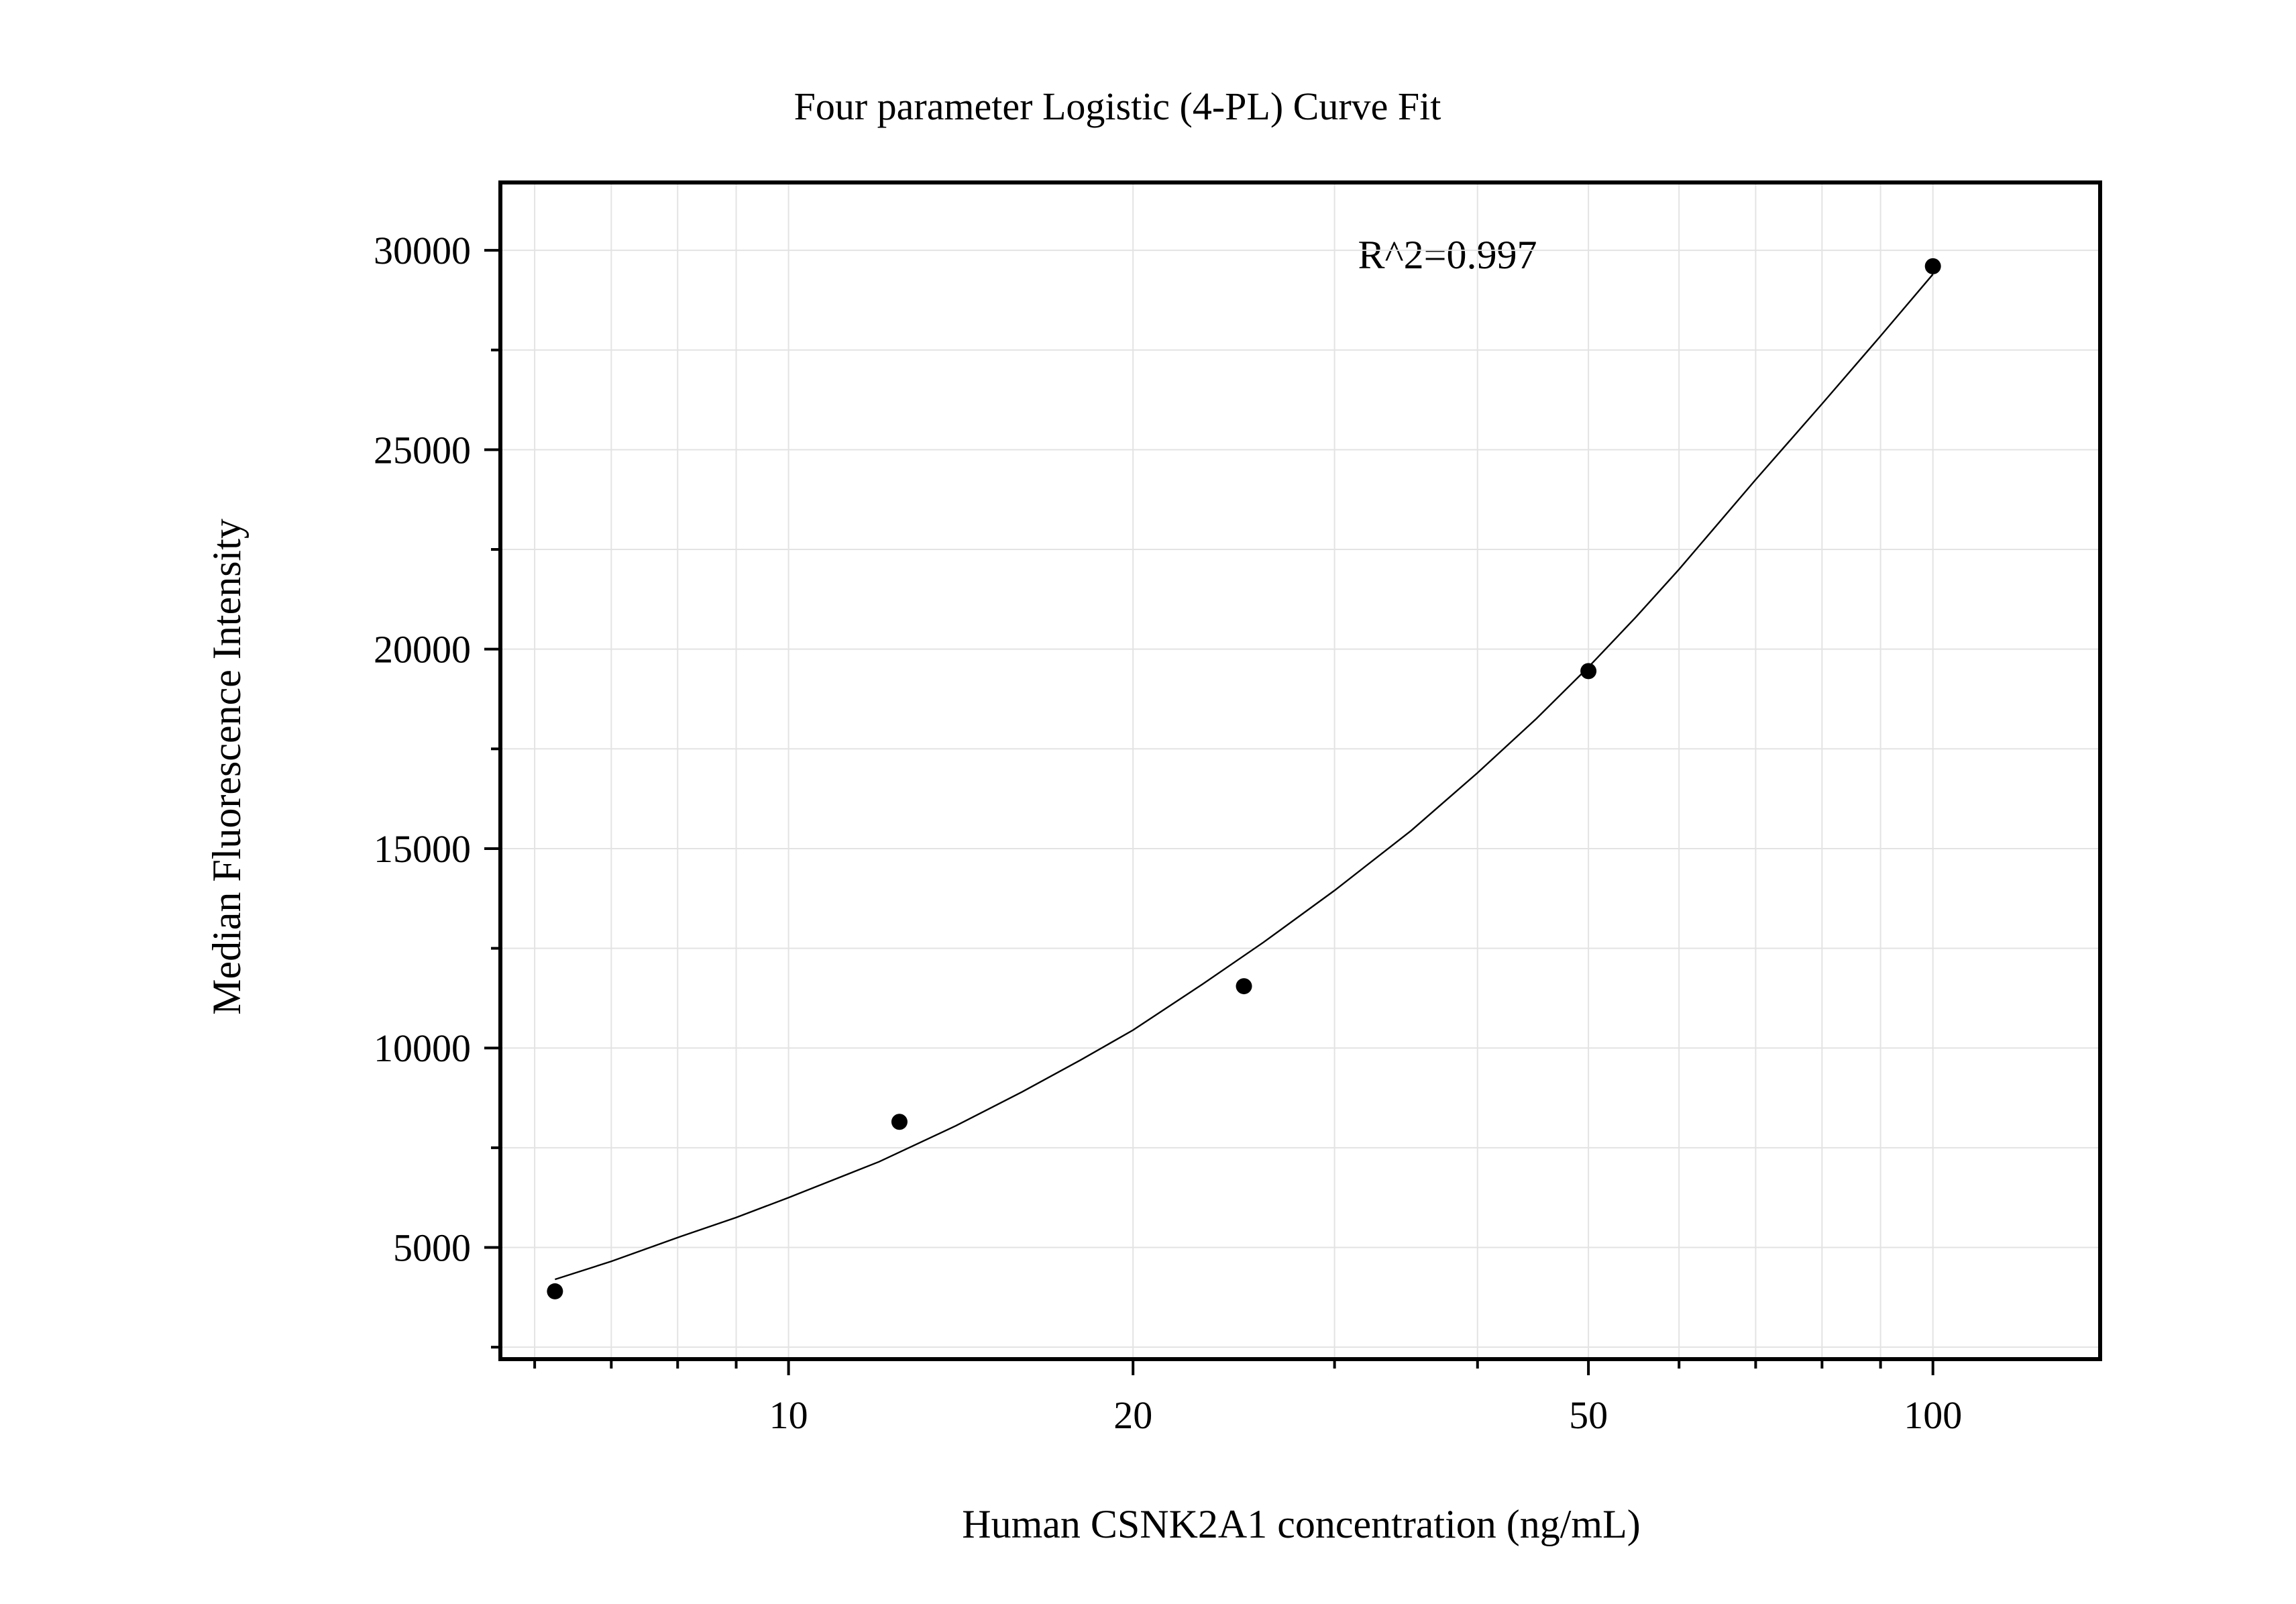  I want to click on y-tick-label: 5000, so click(432, 1248).